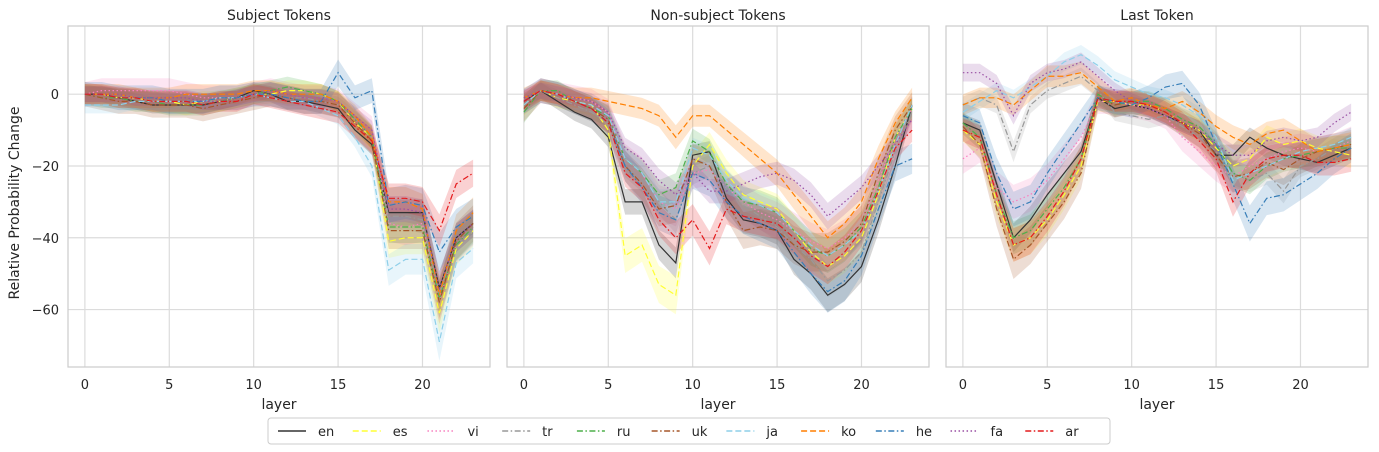 The width and height of the screenshot is (1379, 452). I want to click on legend-label: ko, so click(848, 432).